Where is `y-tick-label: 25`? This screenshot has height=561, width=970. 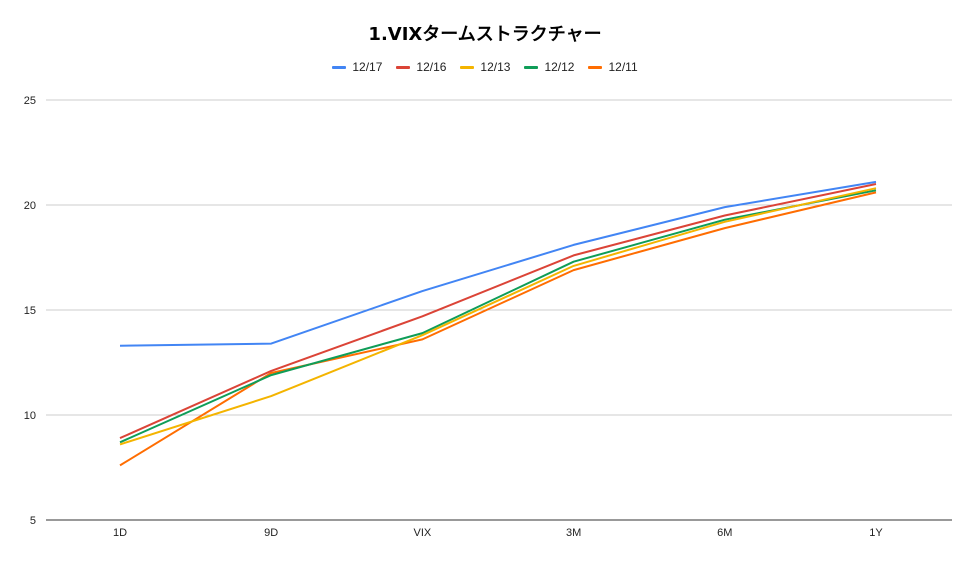 y-tick-label: 25 is located at coordinates (30, 101).